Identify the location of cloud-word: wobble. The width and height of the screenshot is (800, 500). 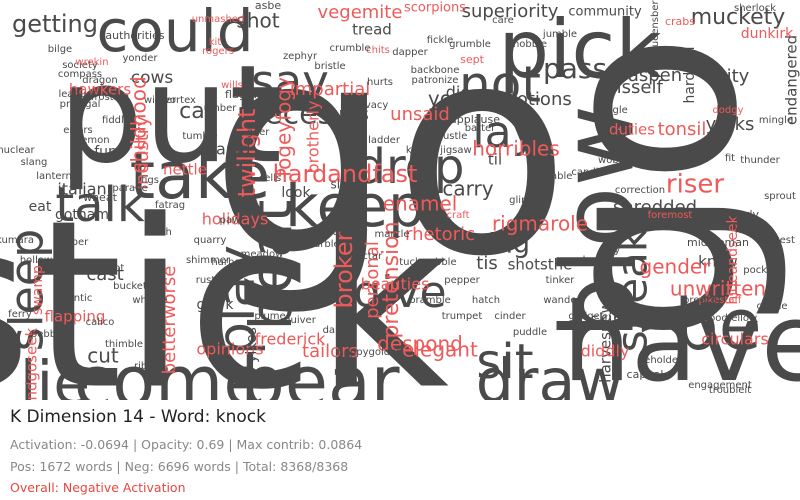
(616, 160).